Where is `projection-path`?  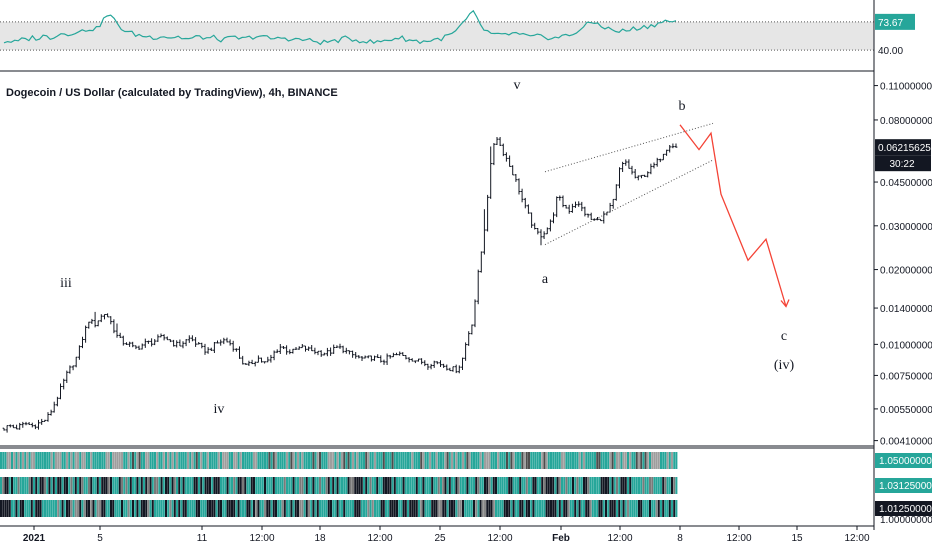 projection-path is located at coordinates (733, 215).